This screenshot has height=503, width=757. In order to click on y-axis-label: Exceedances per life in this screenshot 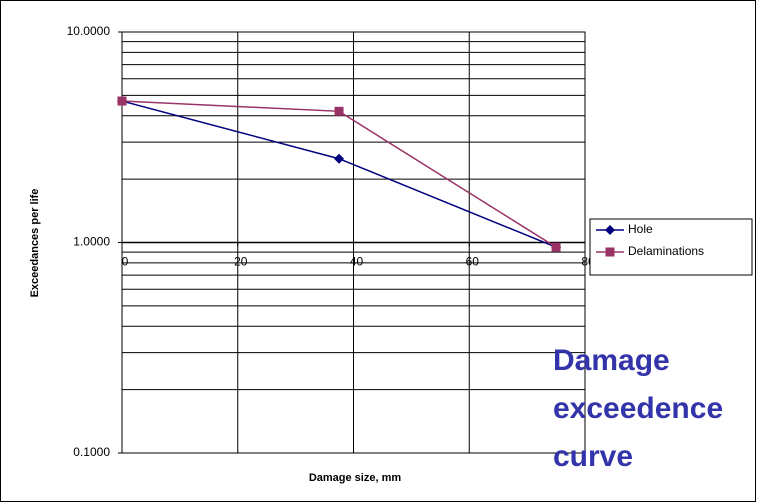, I will do `click(35, 243)`.